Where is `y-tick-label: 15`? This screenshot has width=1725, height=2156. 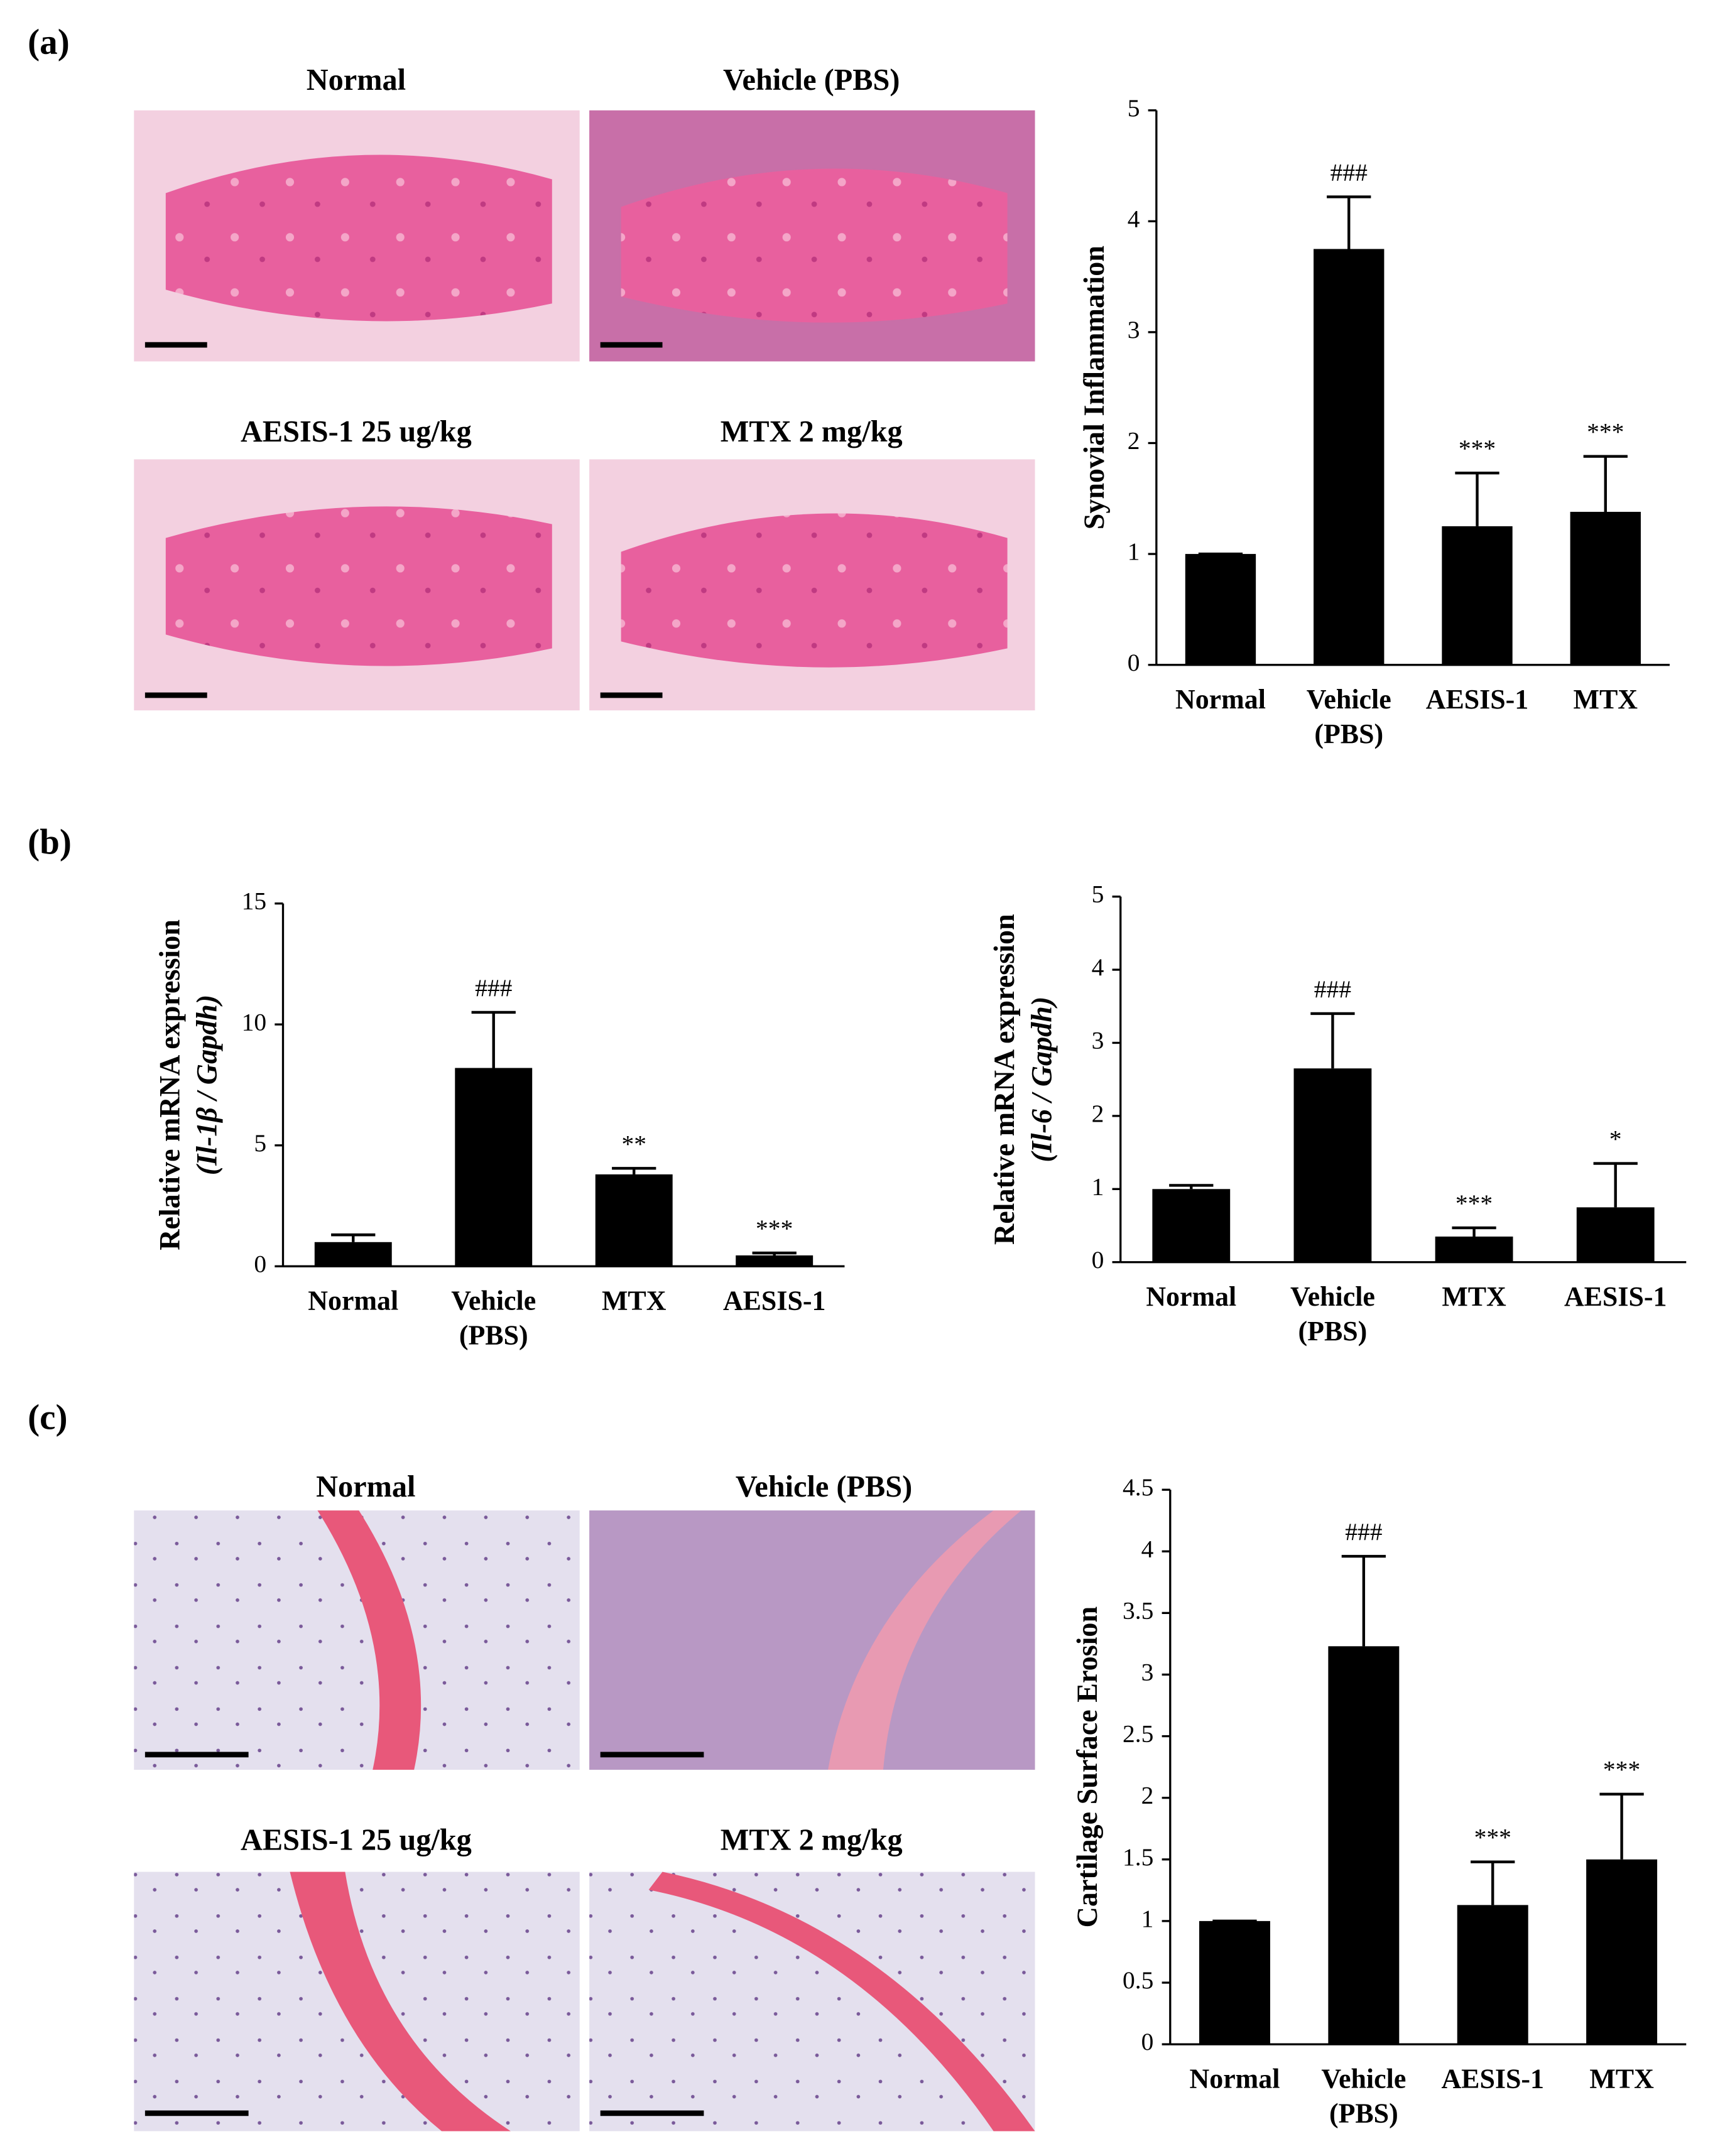 y-tick-label: 15 is located at coordinates (254, 901).